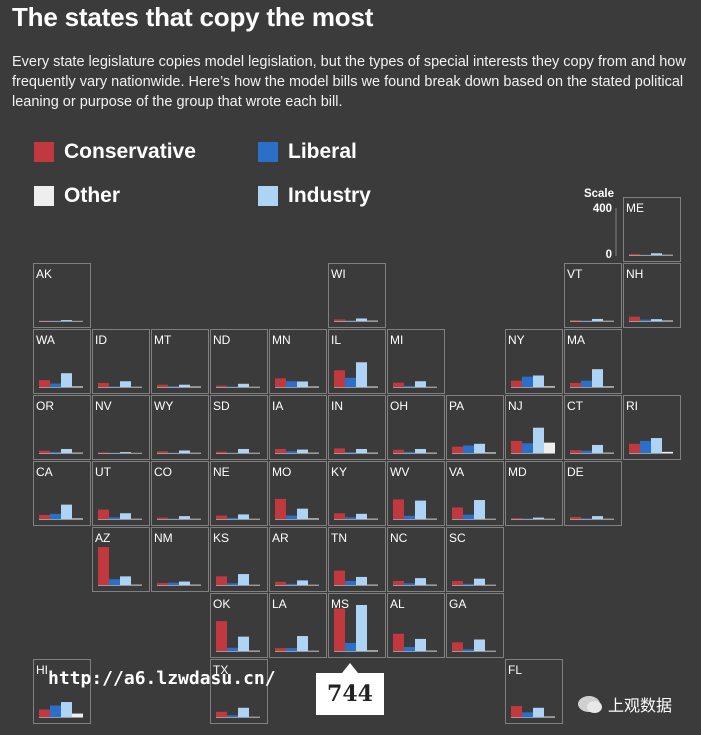  What do you see at coordinates (479, 581) in the screenshot?
I see `bar-sc-industry` at bounding box center [479, 581].